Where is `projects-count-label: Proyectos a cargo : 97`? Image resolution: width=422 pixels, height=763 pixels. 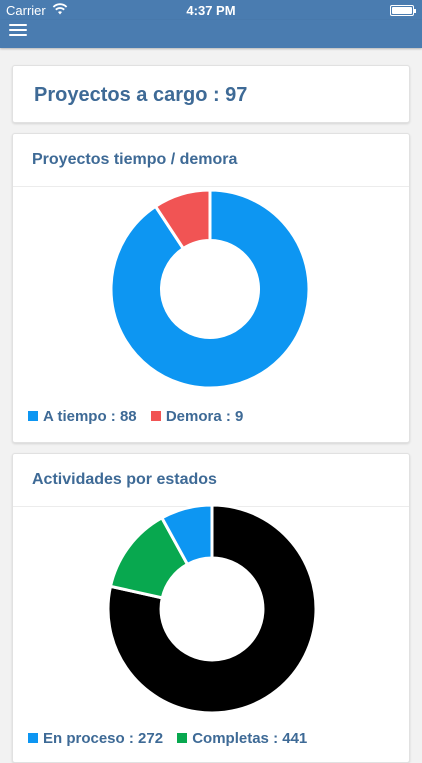
projects-count-label: Proyectos a cargo : 97 is located at coordinates (141, 95).